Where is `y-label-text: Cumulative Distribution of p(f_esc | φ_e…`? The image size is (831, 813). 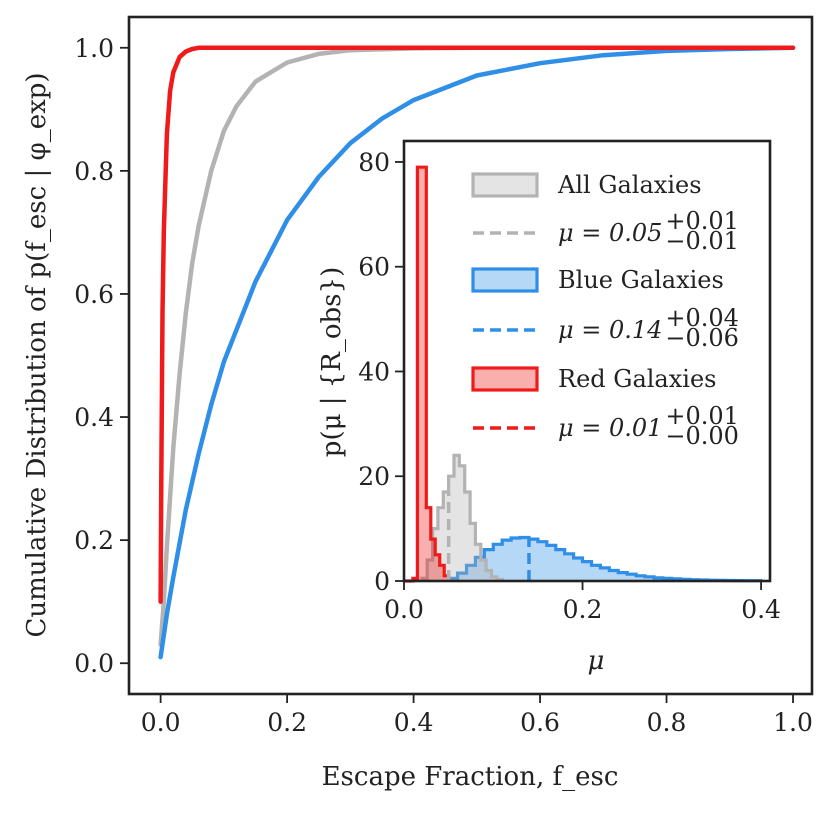 y-label-text: Cumulative Distribution of p(f_esc | φ_e… is located at coordinates (37, 354).